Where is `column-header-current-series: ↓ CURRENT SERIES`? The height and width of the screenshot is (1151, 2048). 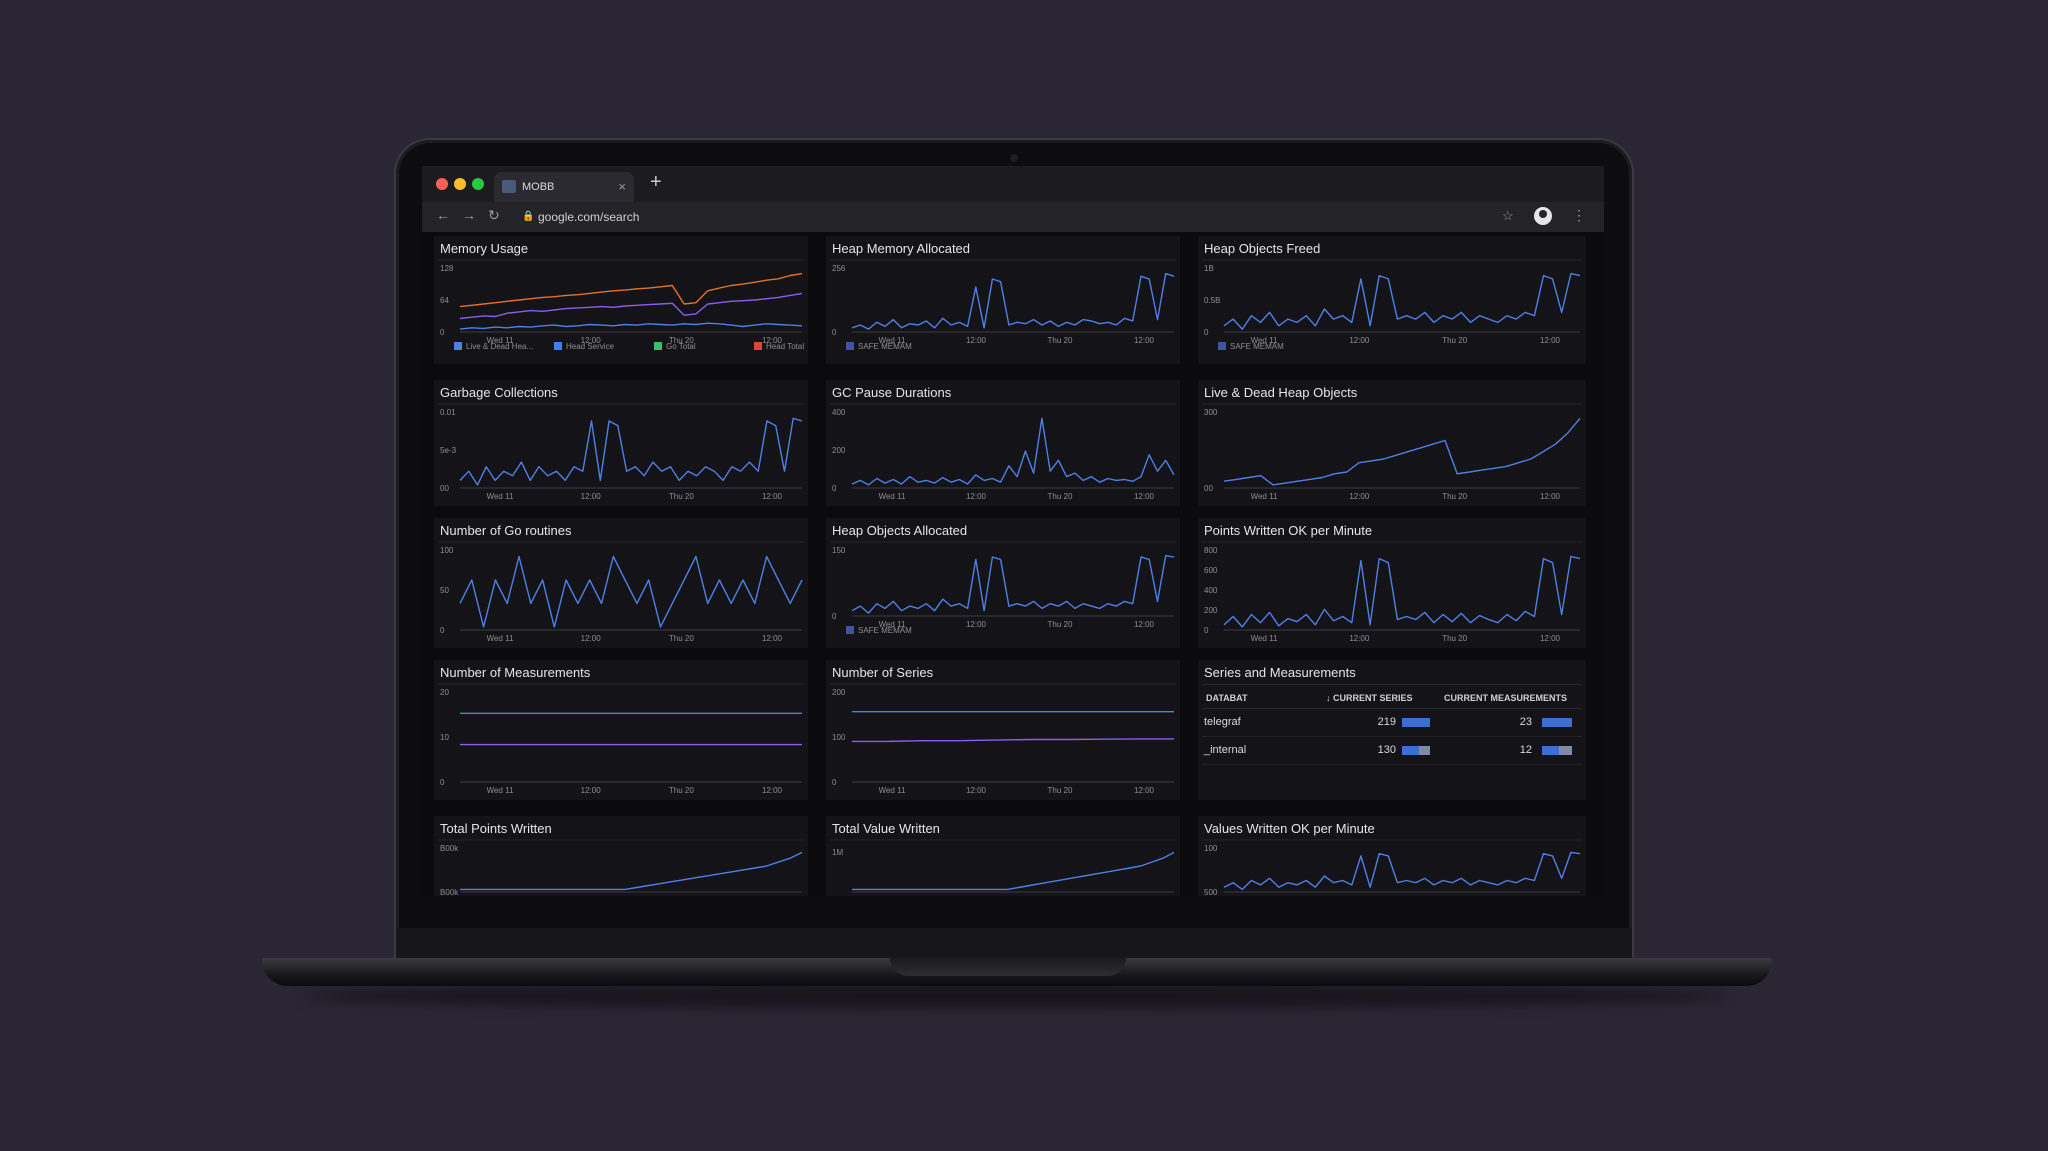
column-header-current-series: ↓ CURRENT SERIES is located at coordinates (1369, 698).